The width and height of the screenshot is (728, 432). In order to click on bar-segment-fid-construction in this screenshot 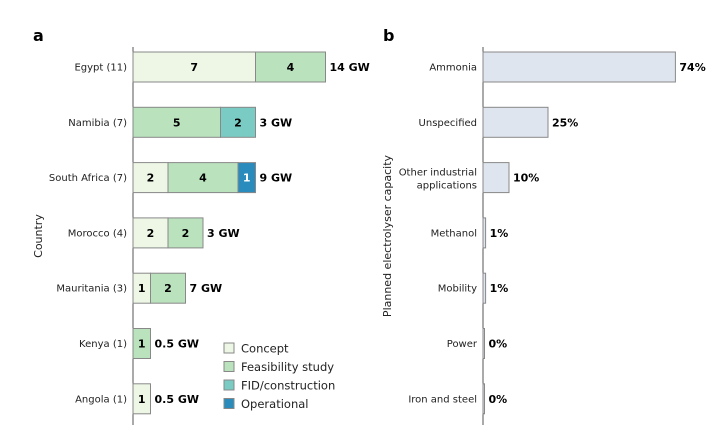, I will do `click(238, 122)`.